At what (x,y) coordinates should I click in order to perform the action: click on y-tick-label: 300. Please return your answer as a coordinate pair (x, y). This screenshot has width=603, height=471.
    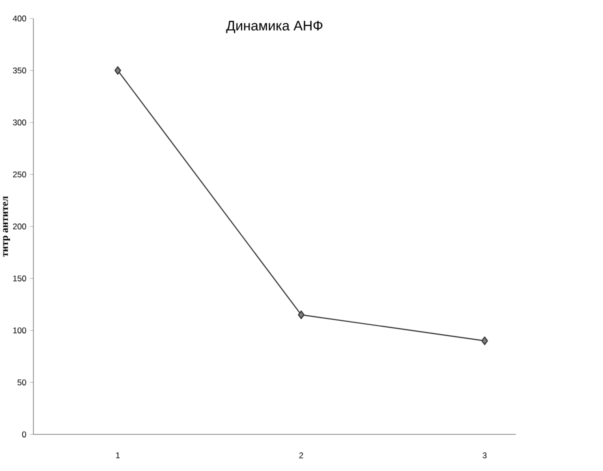
    Looking at the image, I should click on (19, 122).